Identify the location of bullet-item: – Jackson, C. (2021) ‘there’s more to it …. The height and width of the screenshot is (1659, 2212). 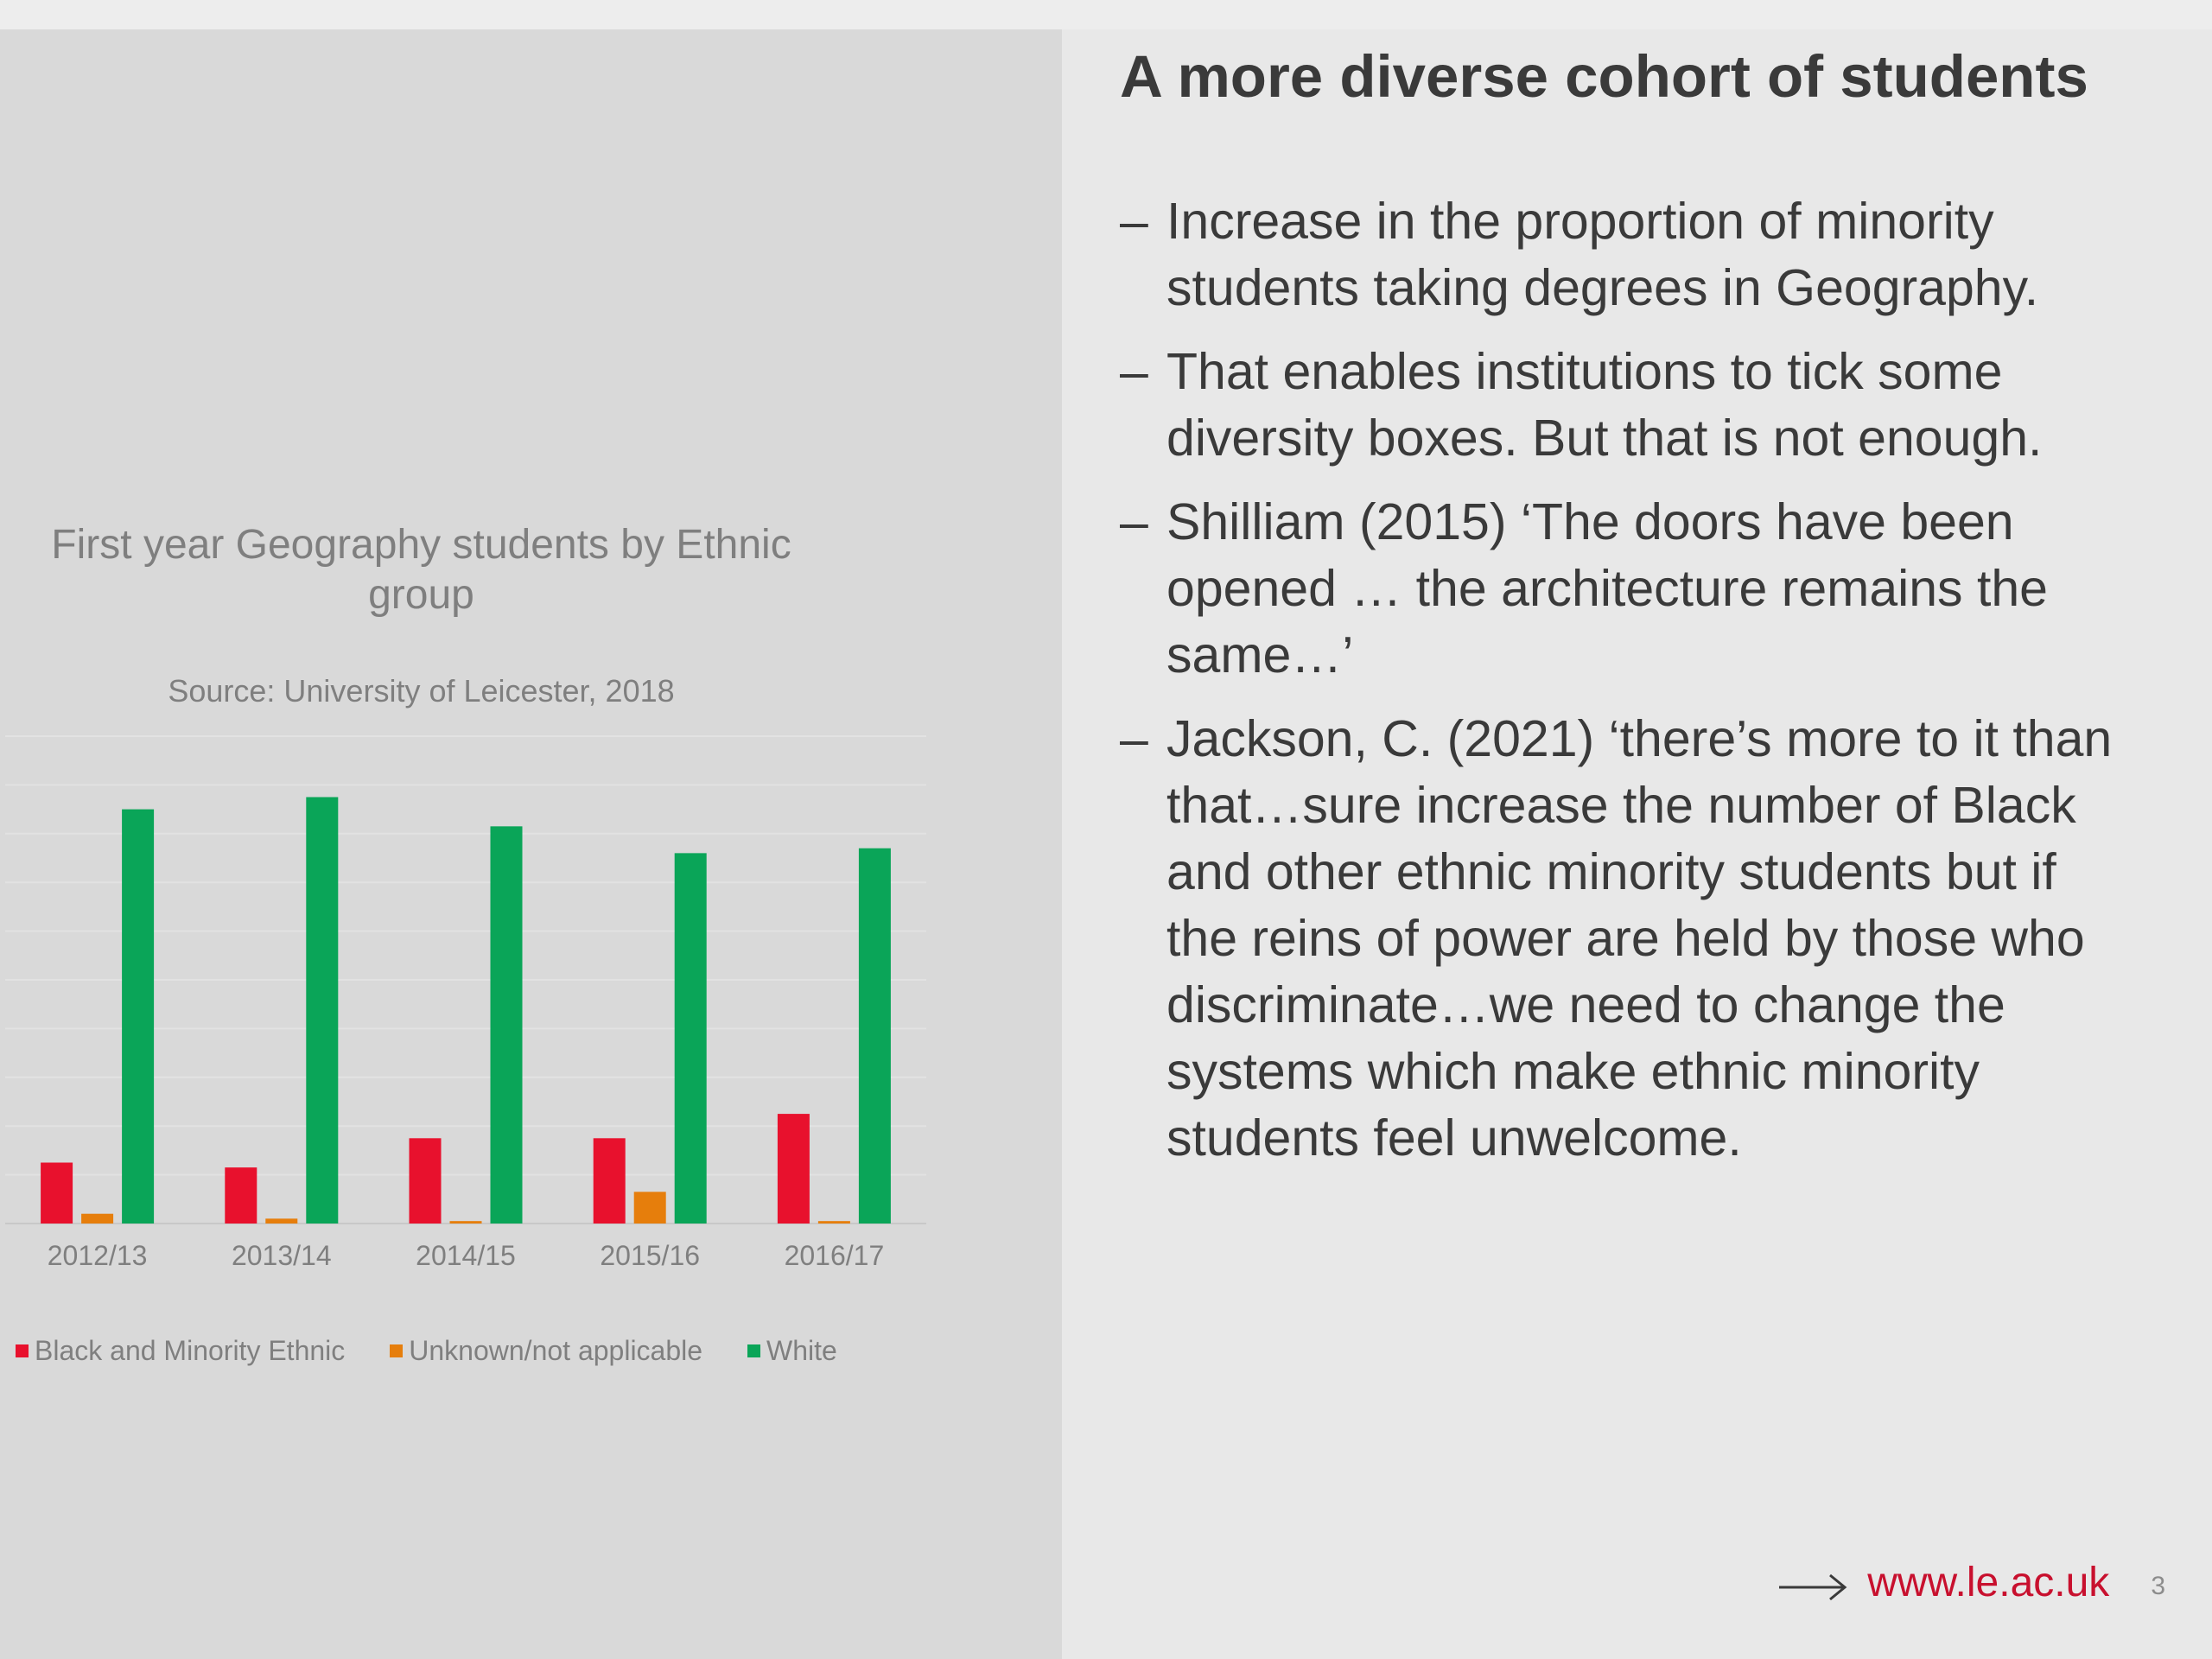
(1621, 939).